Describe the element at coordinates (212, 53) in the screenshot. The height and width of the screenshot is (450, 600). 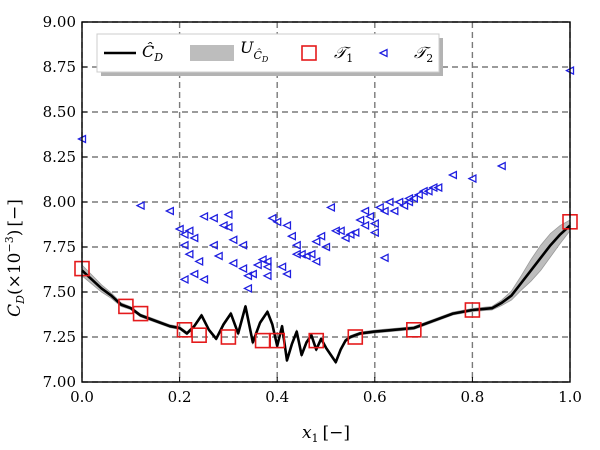
I see `legend-band-swatch` at that location.